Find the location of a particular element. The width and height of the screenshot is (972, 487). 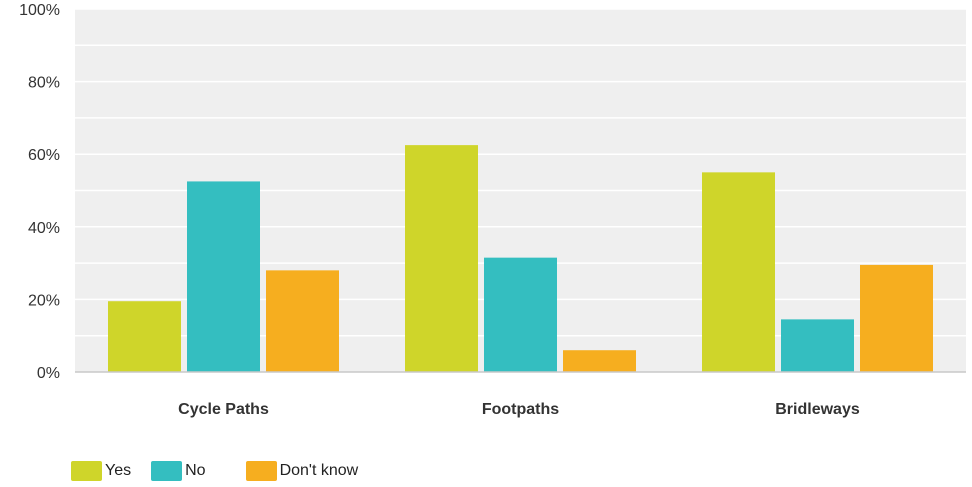

y-tick-label: 40% is located at coordinates (44, 228).